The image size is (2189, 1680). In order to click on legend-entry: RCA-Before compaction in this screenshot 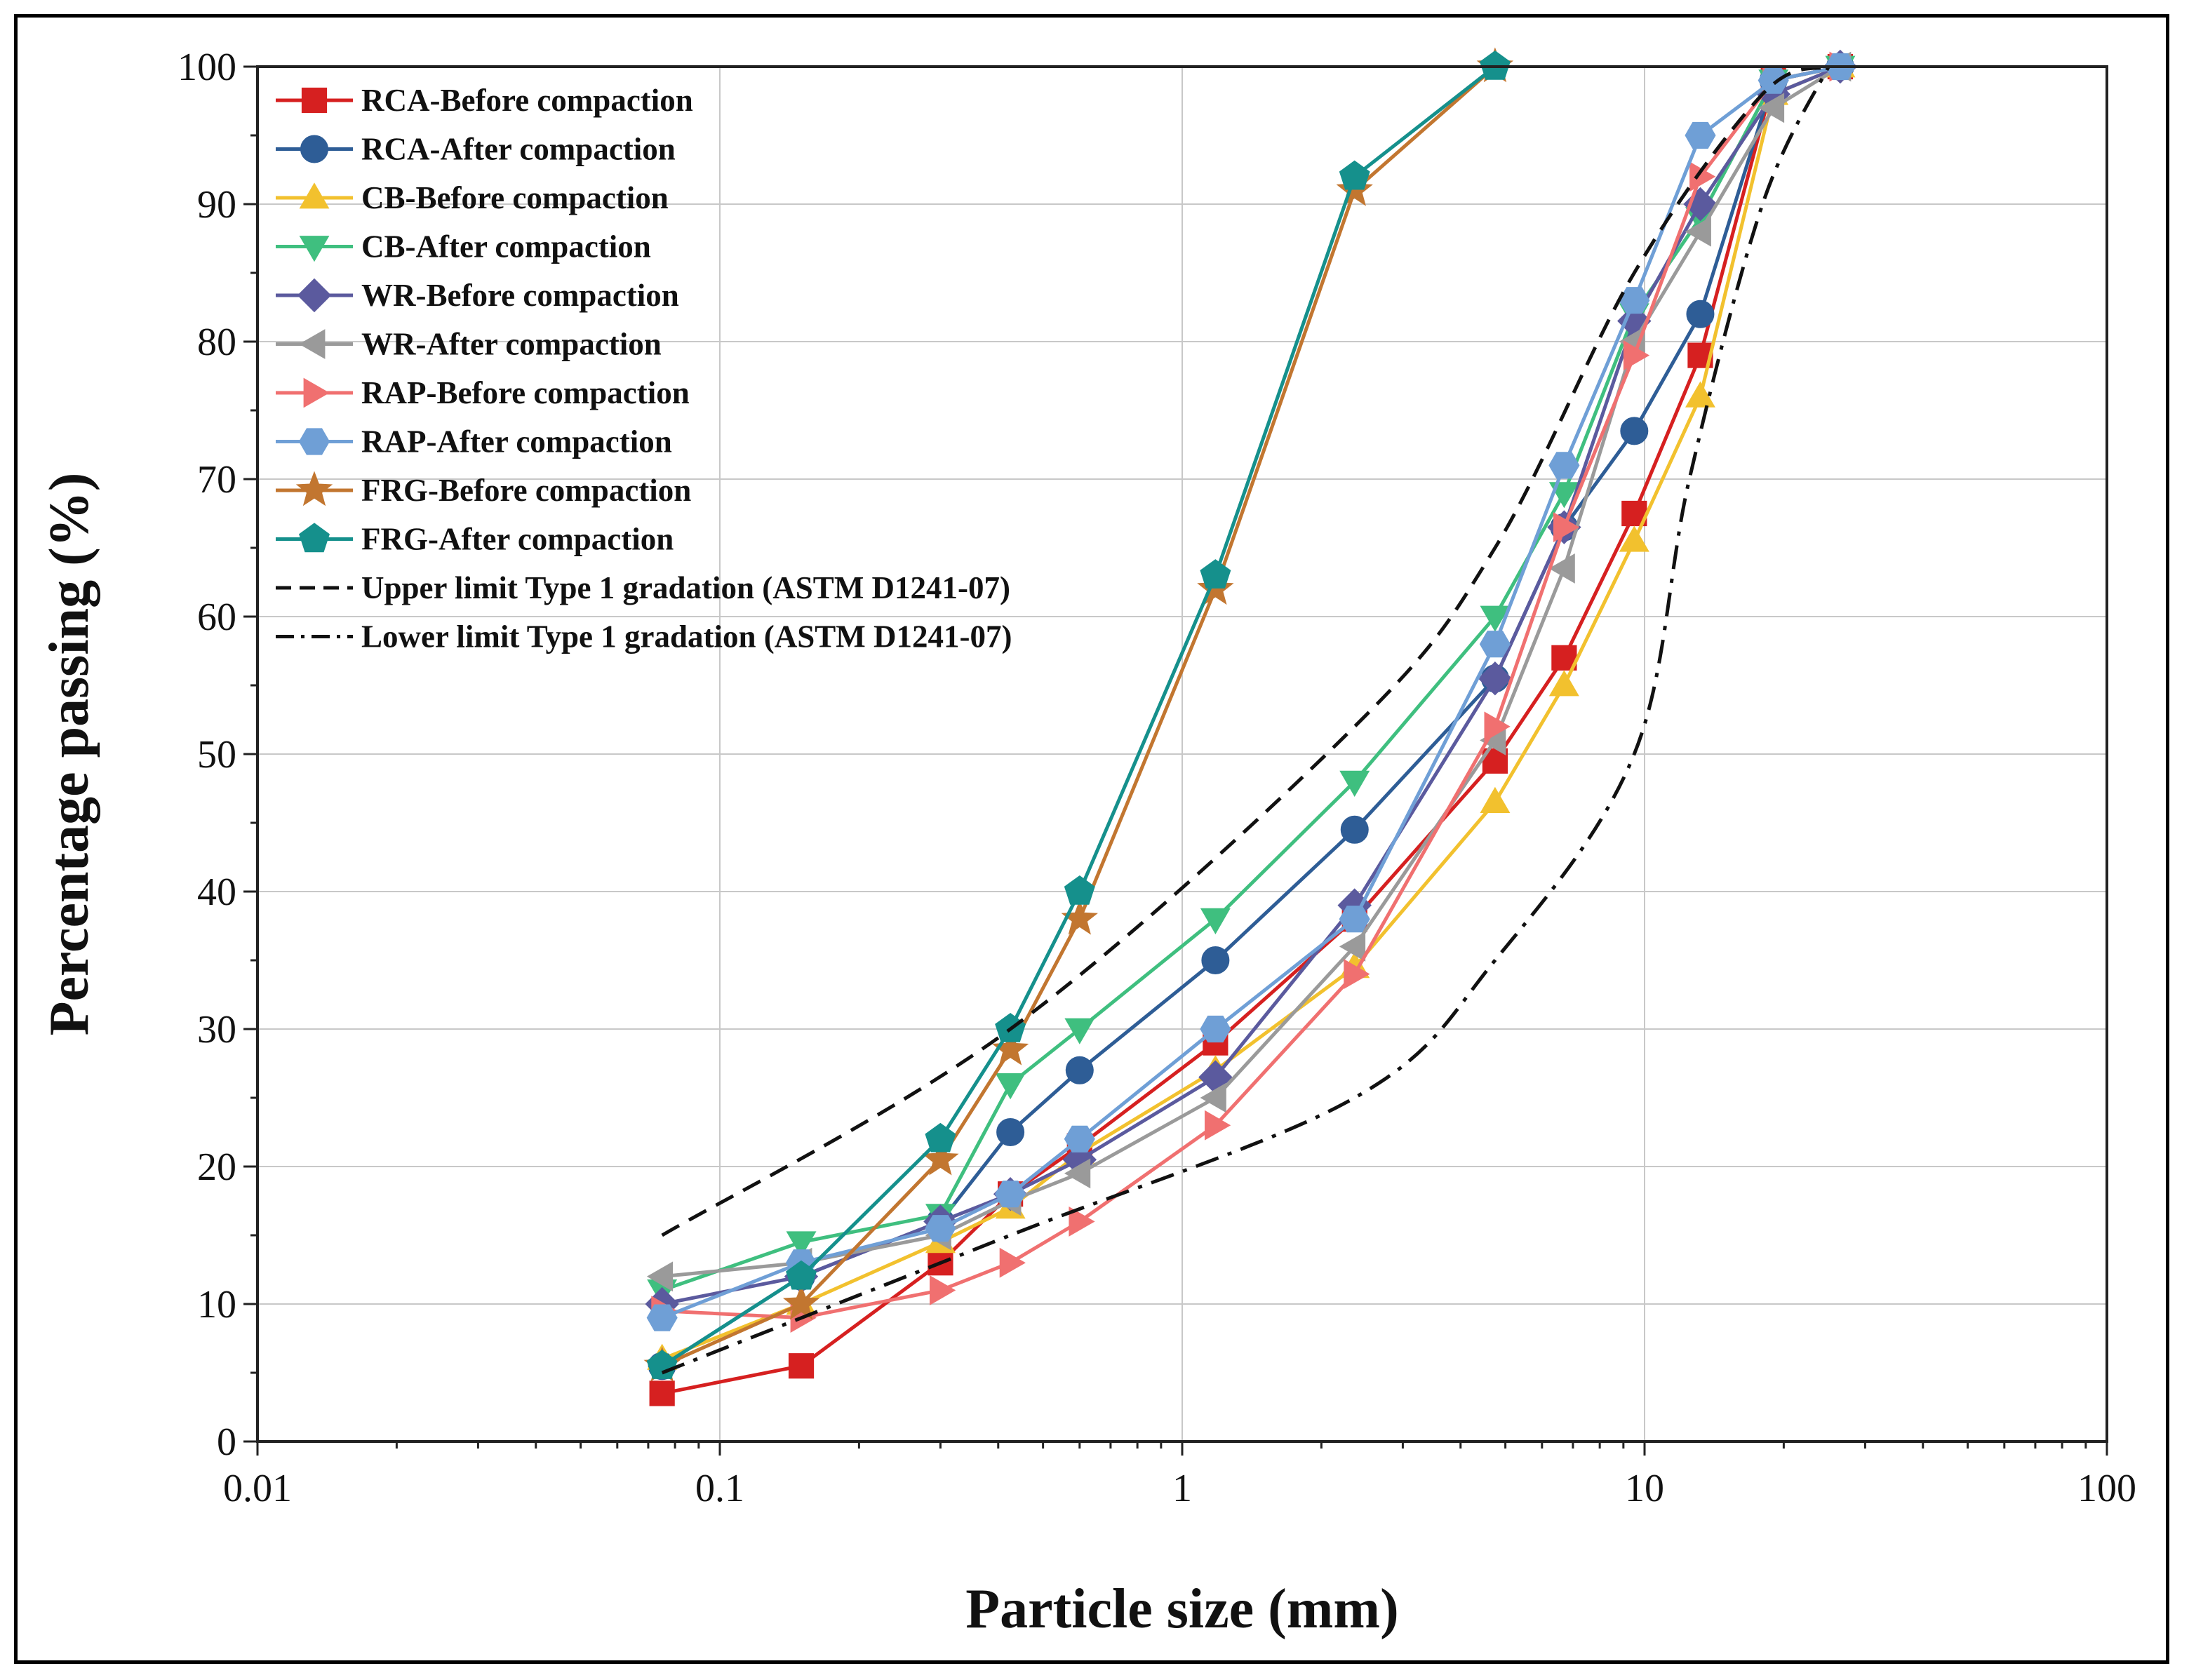, I will do `click(484, 101)`.